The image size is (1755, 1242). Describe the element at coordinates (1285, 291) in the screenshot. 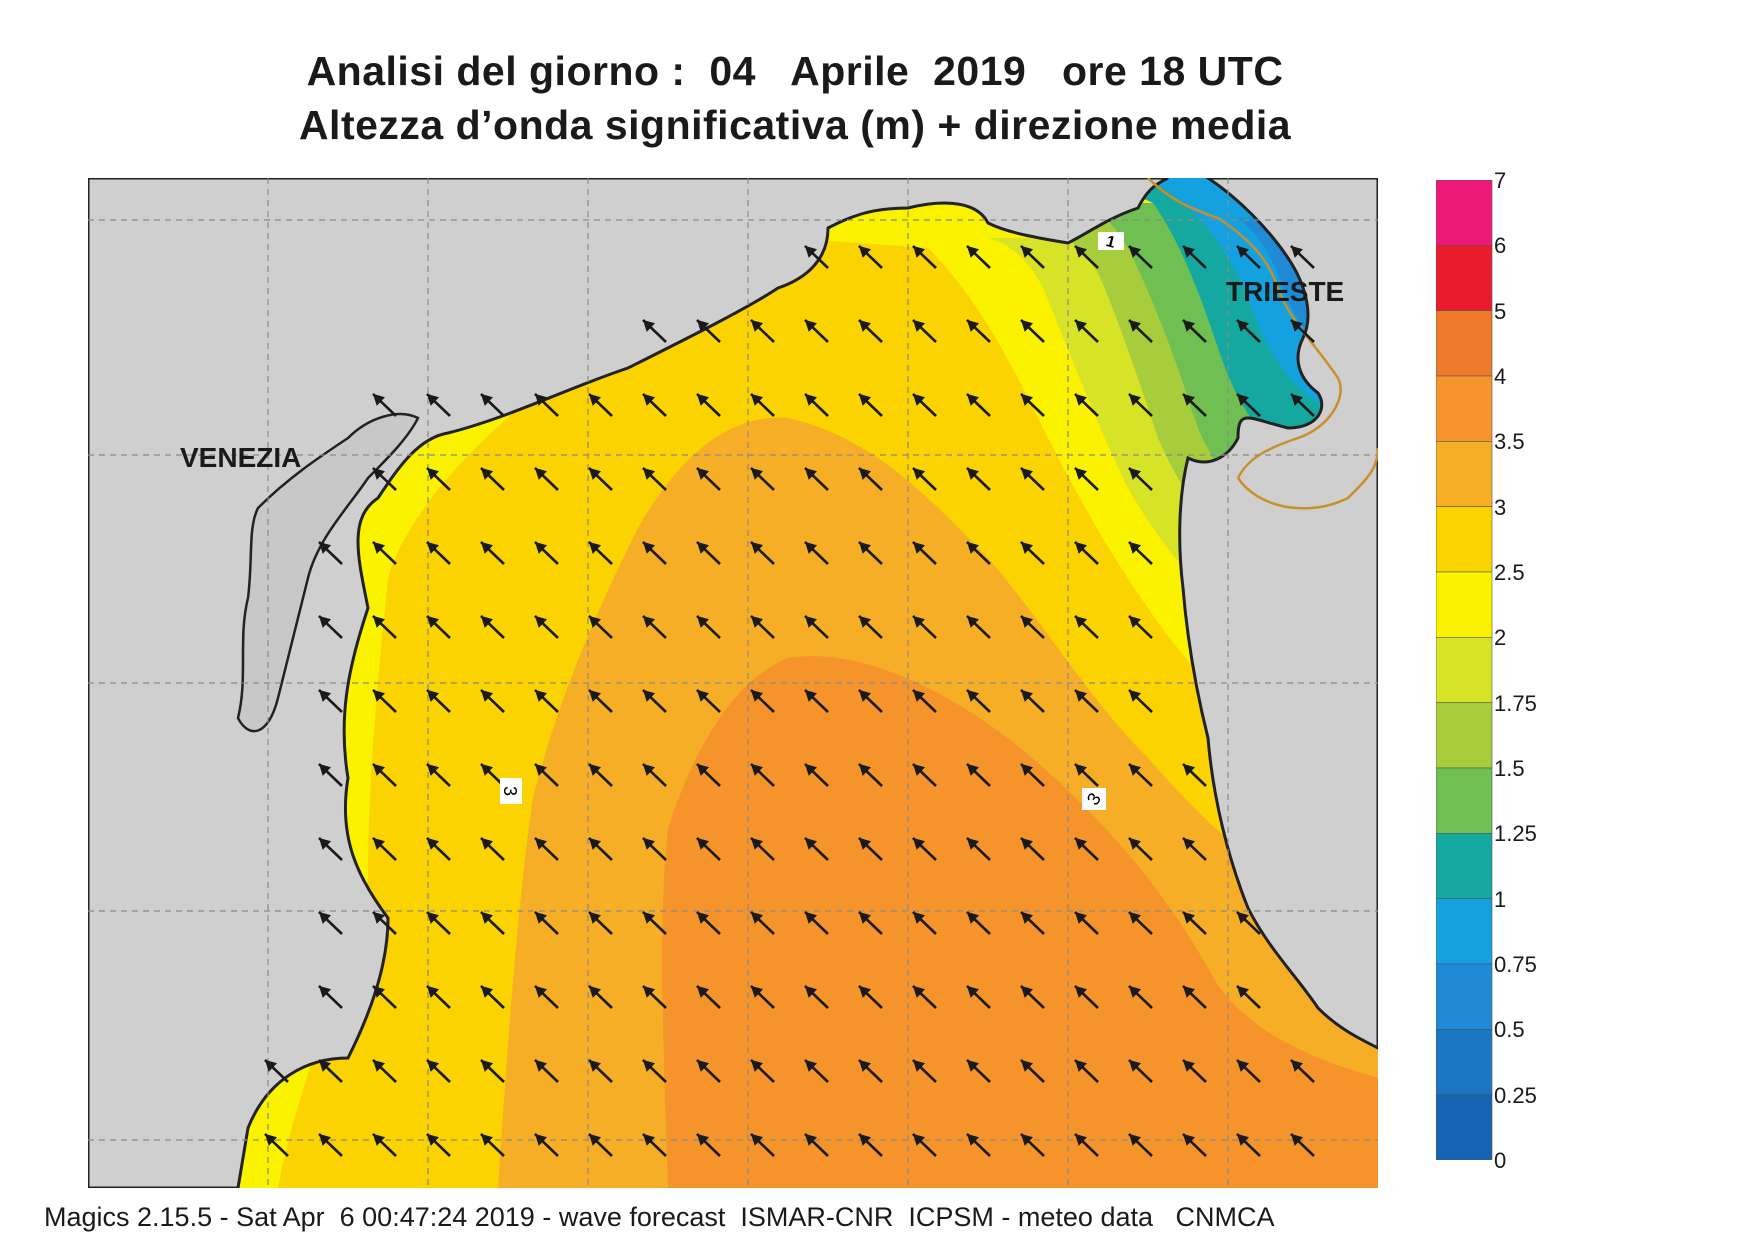

I see `city-label-trieste: TRIESTE` at that location.